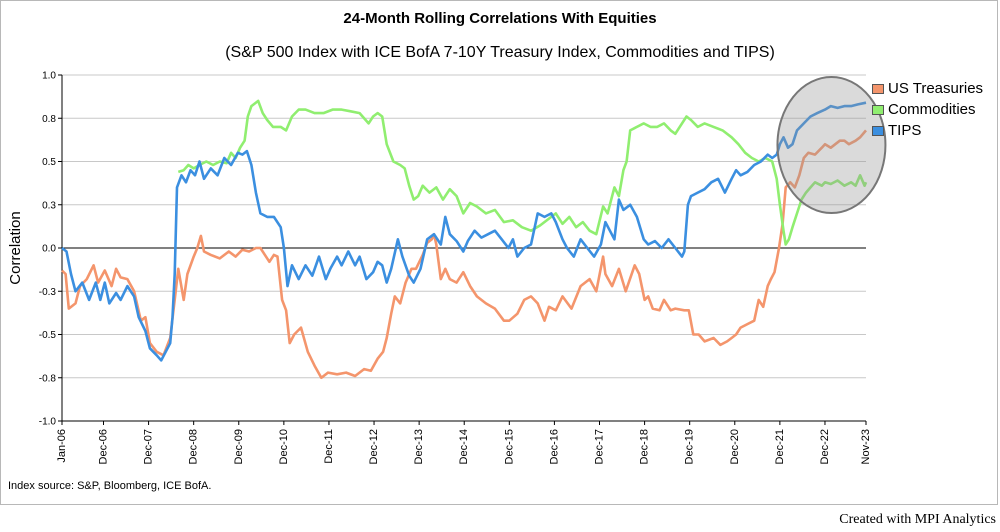 The height and width of the screenshot is (532, 1000). I want to click on x-tick-label: Jan-06, so click(62, 446).